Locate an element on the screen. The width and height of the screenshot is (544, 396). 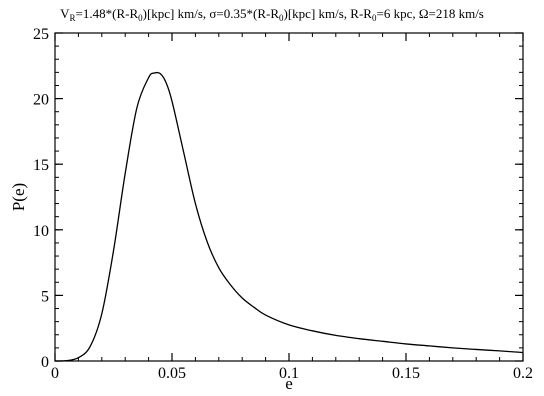
title-sigma: σ=0.35*(R-R is located at coordinates (244, 13).